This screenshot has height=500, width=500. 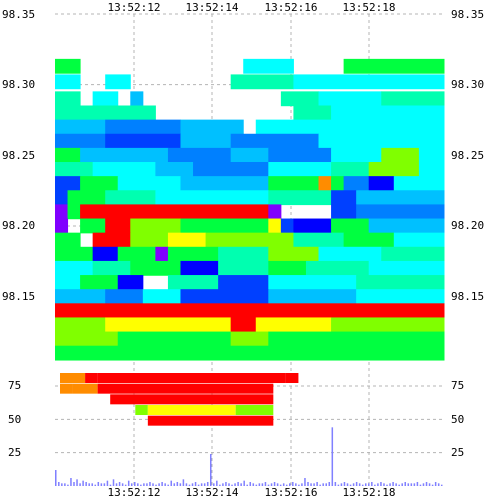 What do you see at coordinates (14, 385) in the screenshot?
I see `volume-tick-label: 75` at bounding box center [14, 385].